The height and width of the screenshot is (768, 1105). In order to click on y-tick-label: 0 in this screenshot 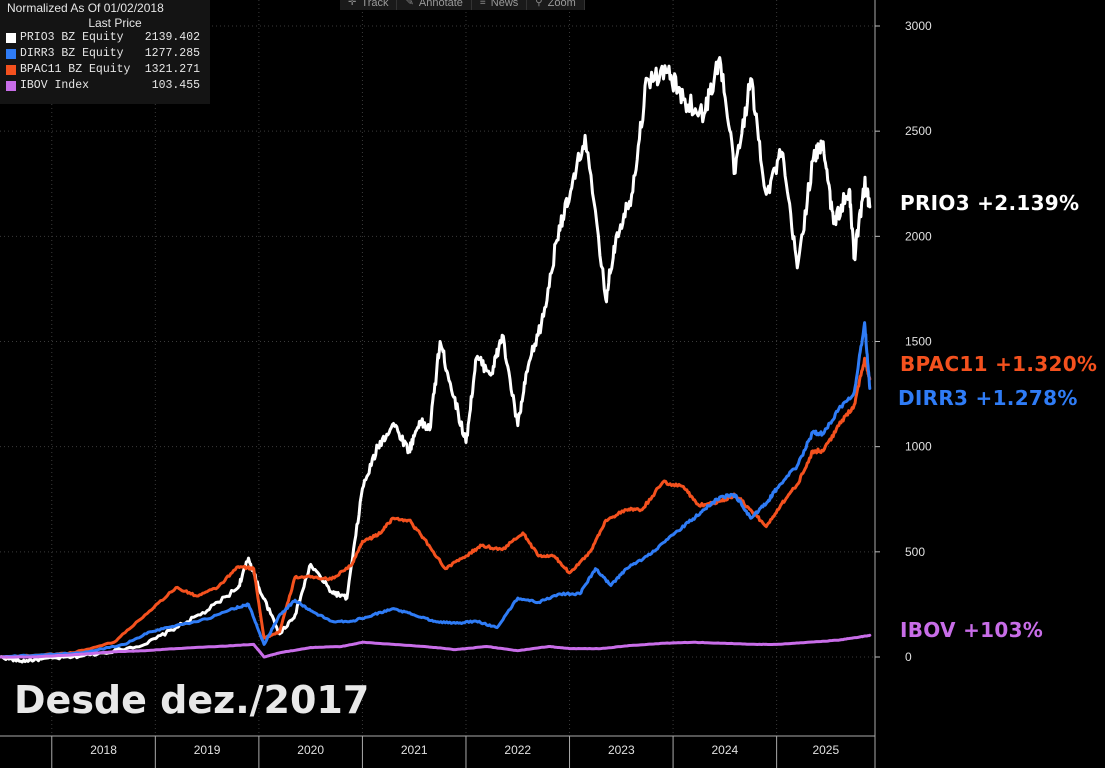, I will do `click(908, 657)`.